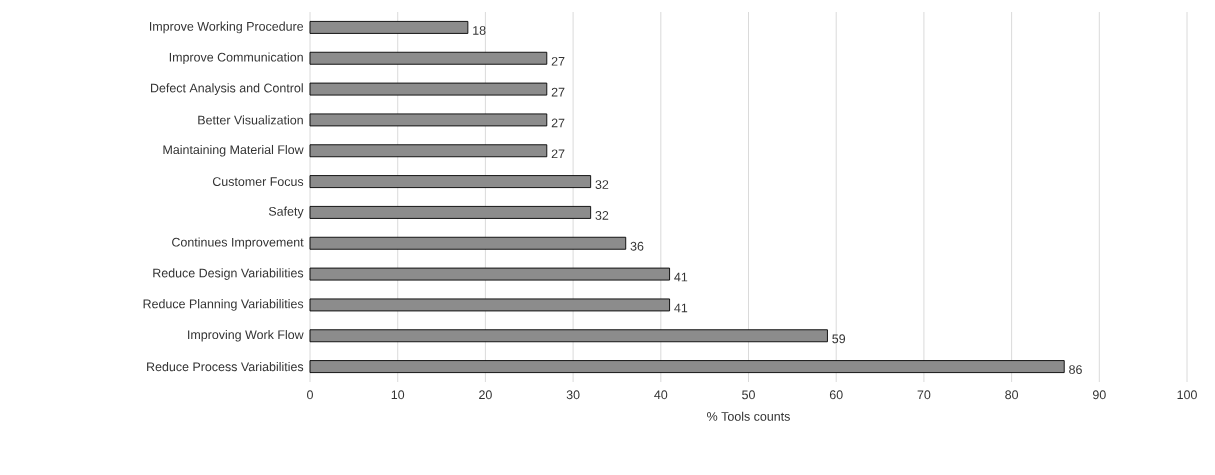  I want to click on x-tick-label: 10, so click(398, 395).